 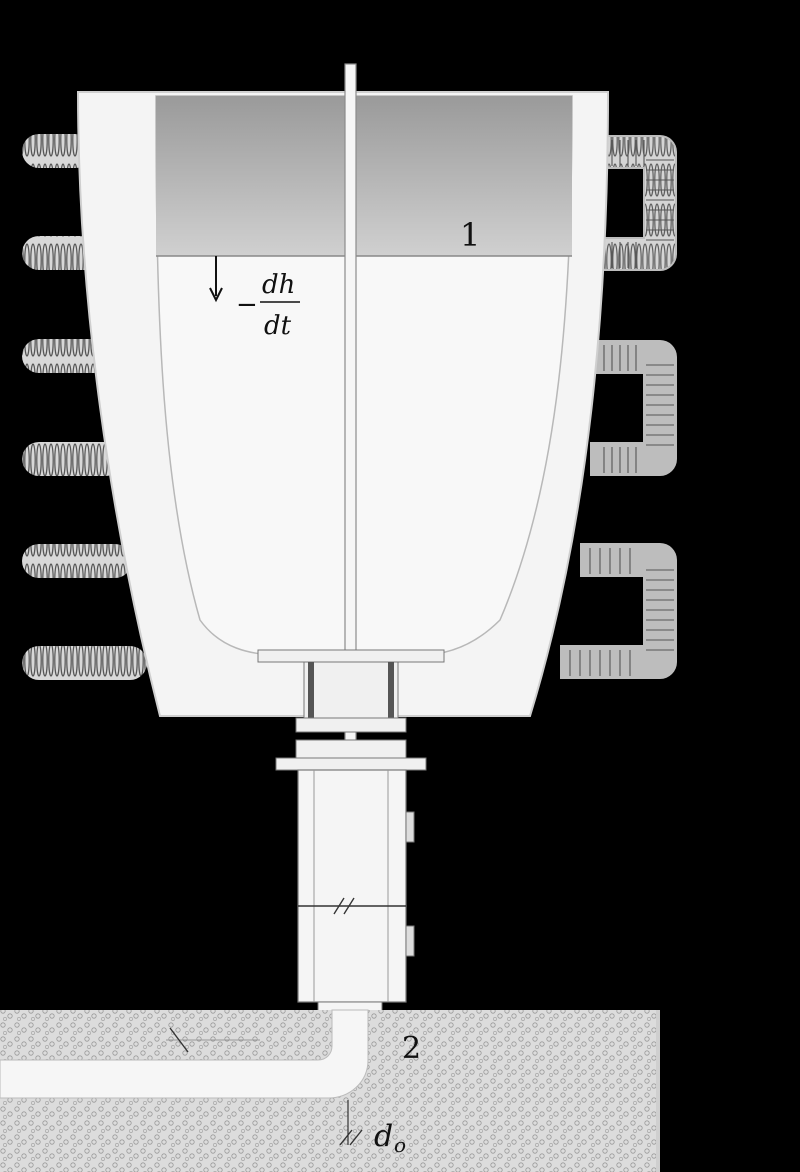 What do you see at coordinates (352, 906) in the screenshot?
I see `nozzle-dimension` at bounding box center [352, 906].